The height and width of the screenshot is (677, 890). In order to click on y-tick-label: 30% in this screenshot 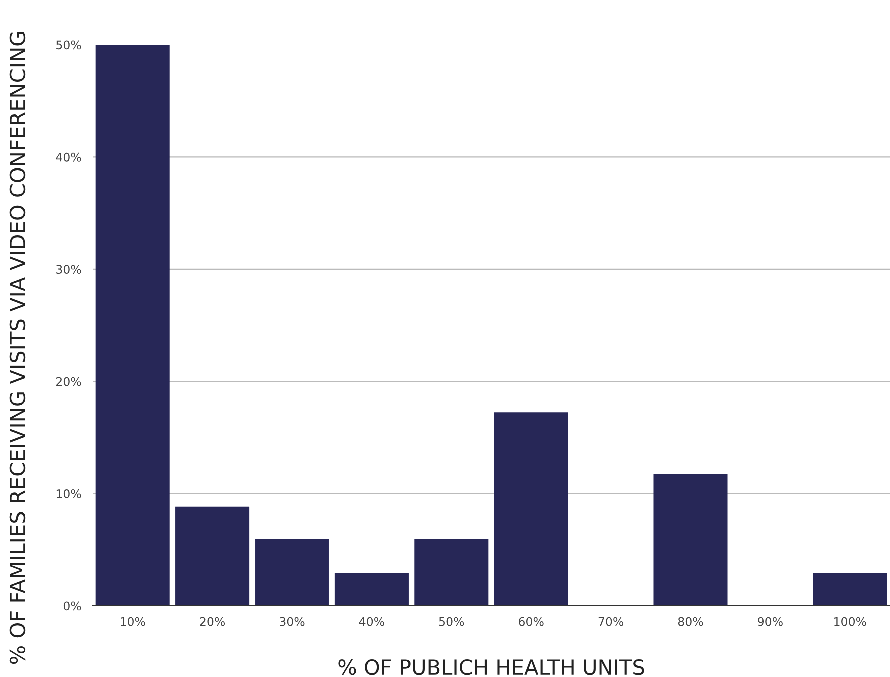, I will do `click(69, 269)`.